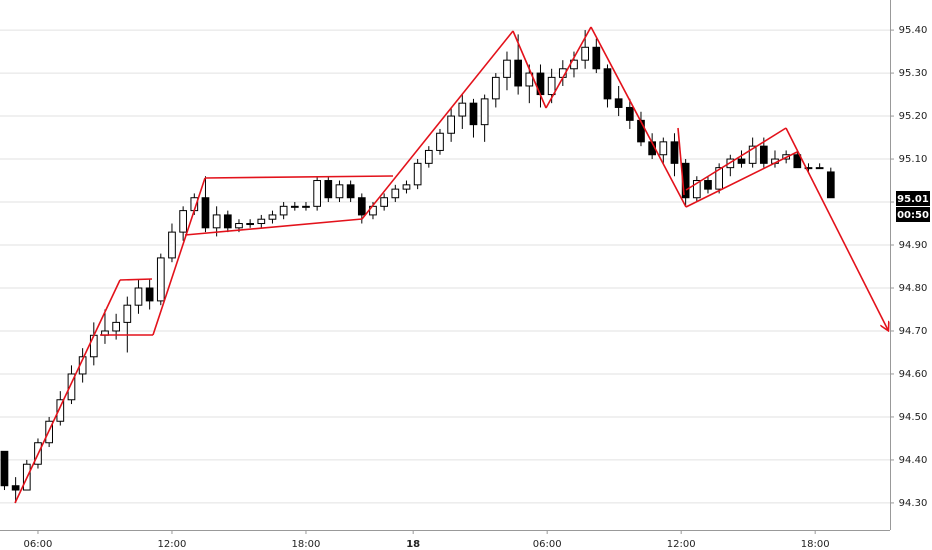 This screenshot has height=550, width=932. I want to click on flag-top, so click(136, 279).